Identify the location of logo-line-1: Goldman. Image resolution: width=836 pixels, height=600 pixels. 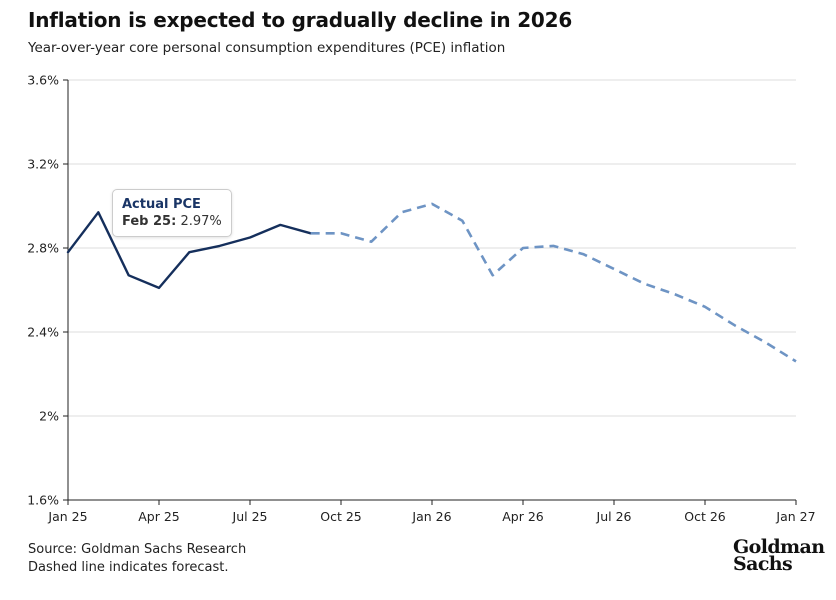
(779, 547).